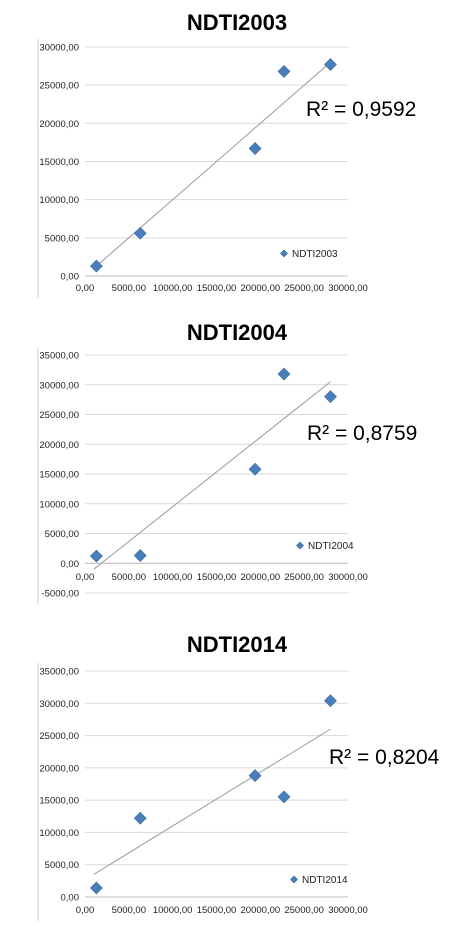 The image size is (474, 926). I want to click on legend-label: NDTI2004, so click(331, 546).